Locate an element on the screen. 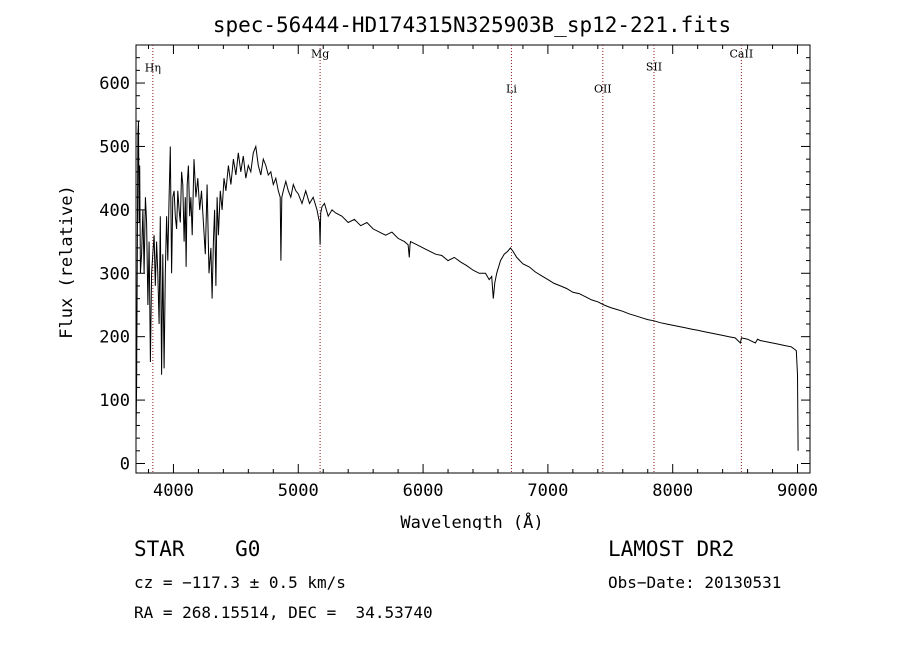  y-tick-label-2: 200 is located at coordinates (114, 338).